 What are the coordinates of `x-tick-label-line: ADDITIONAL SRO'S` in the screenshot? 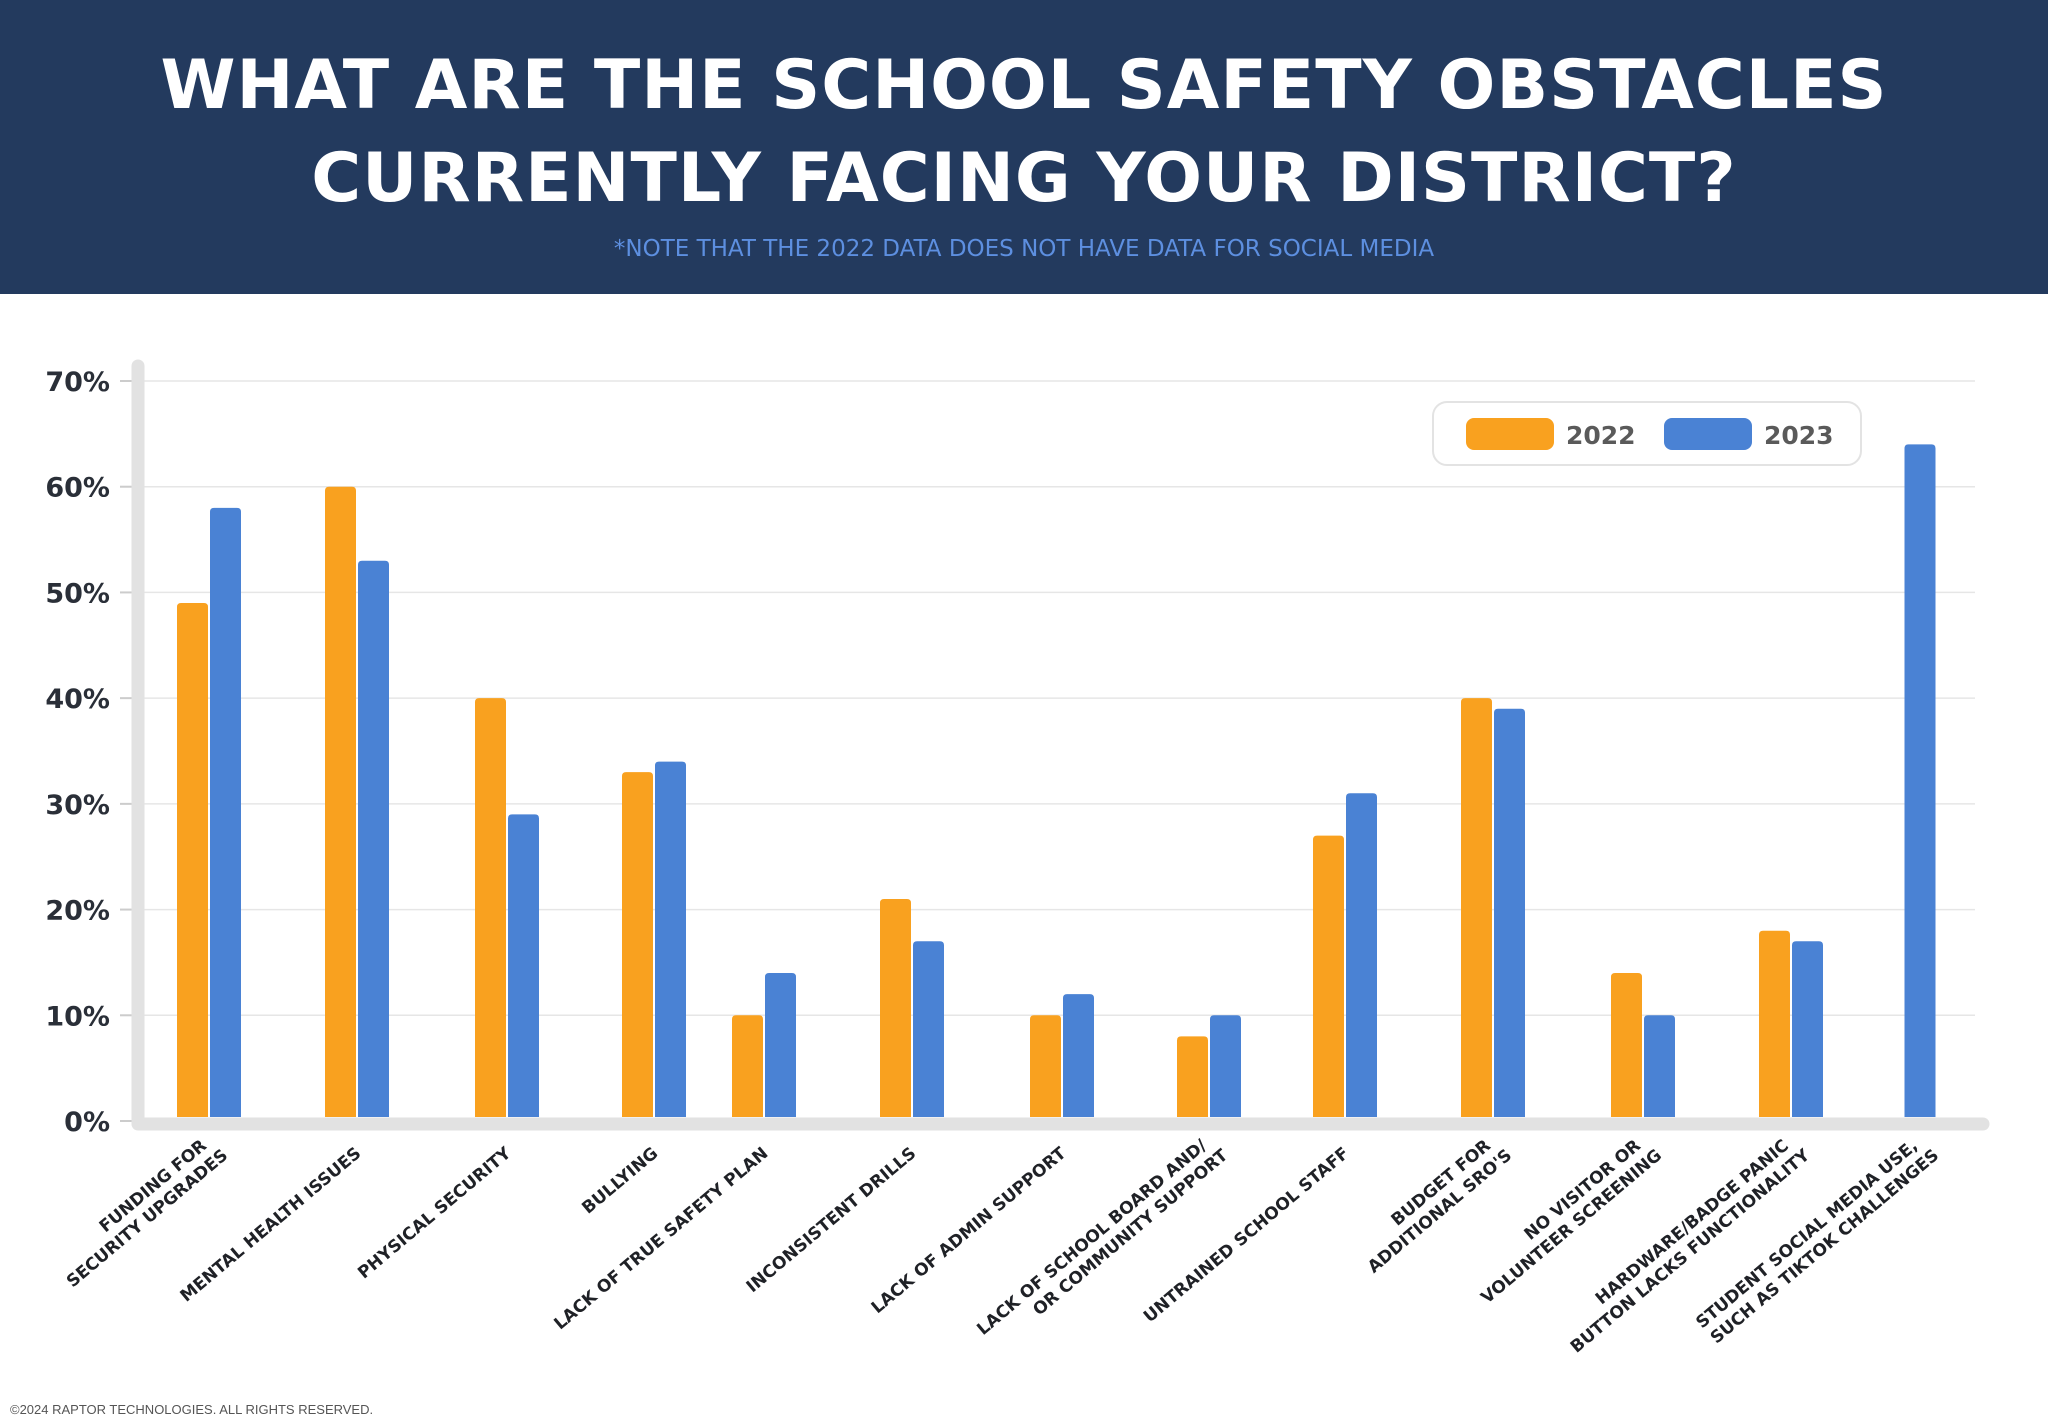 It's located at (1440, 1212).